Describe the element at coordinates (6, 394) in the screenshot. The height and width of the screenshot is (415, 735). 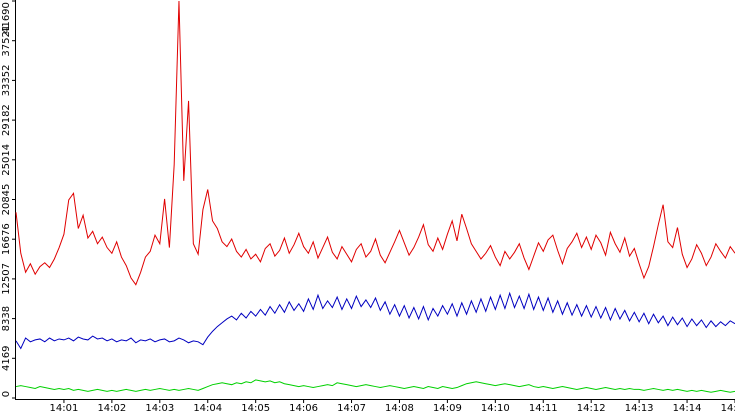
I see `y-tick-label: 0` at that location.